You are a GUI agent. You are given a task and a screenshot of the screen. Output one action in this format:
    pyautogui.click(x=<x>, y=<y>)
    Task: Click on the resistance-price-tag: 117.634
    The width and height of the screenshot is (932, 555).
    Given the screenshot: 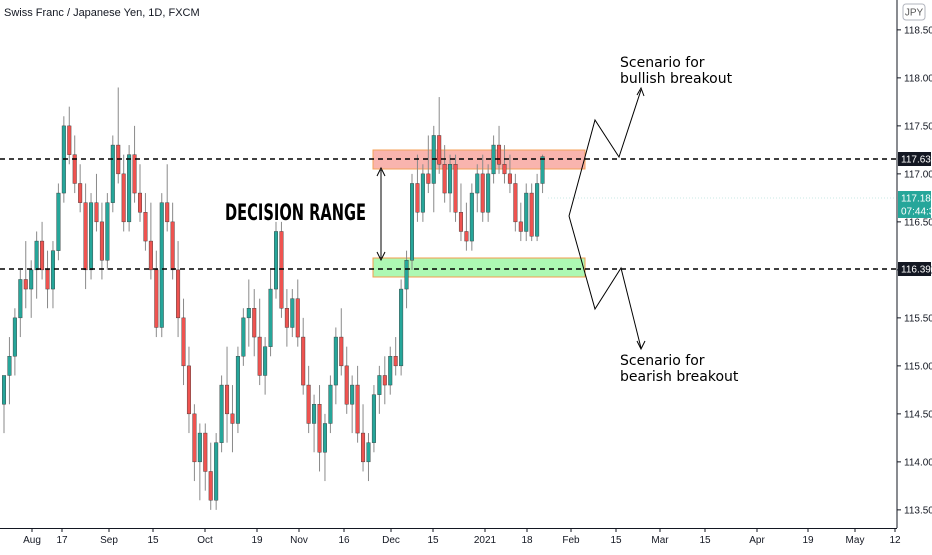 What is the action you would take?
    pyautogui.click(x=915, y=159)
    